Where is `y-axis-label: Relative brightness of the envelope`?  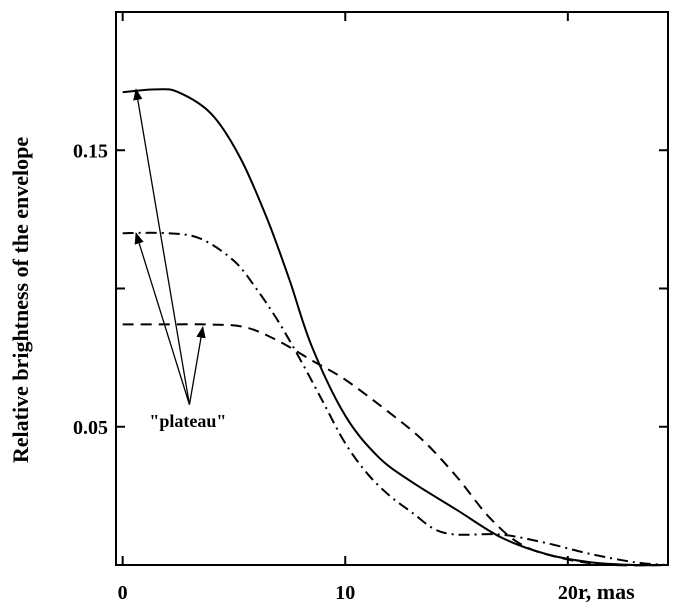
y-axis-label: Relative brightness of the envelope is located at coordinates (20, 300).